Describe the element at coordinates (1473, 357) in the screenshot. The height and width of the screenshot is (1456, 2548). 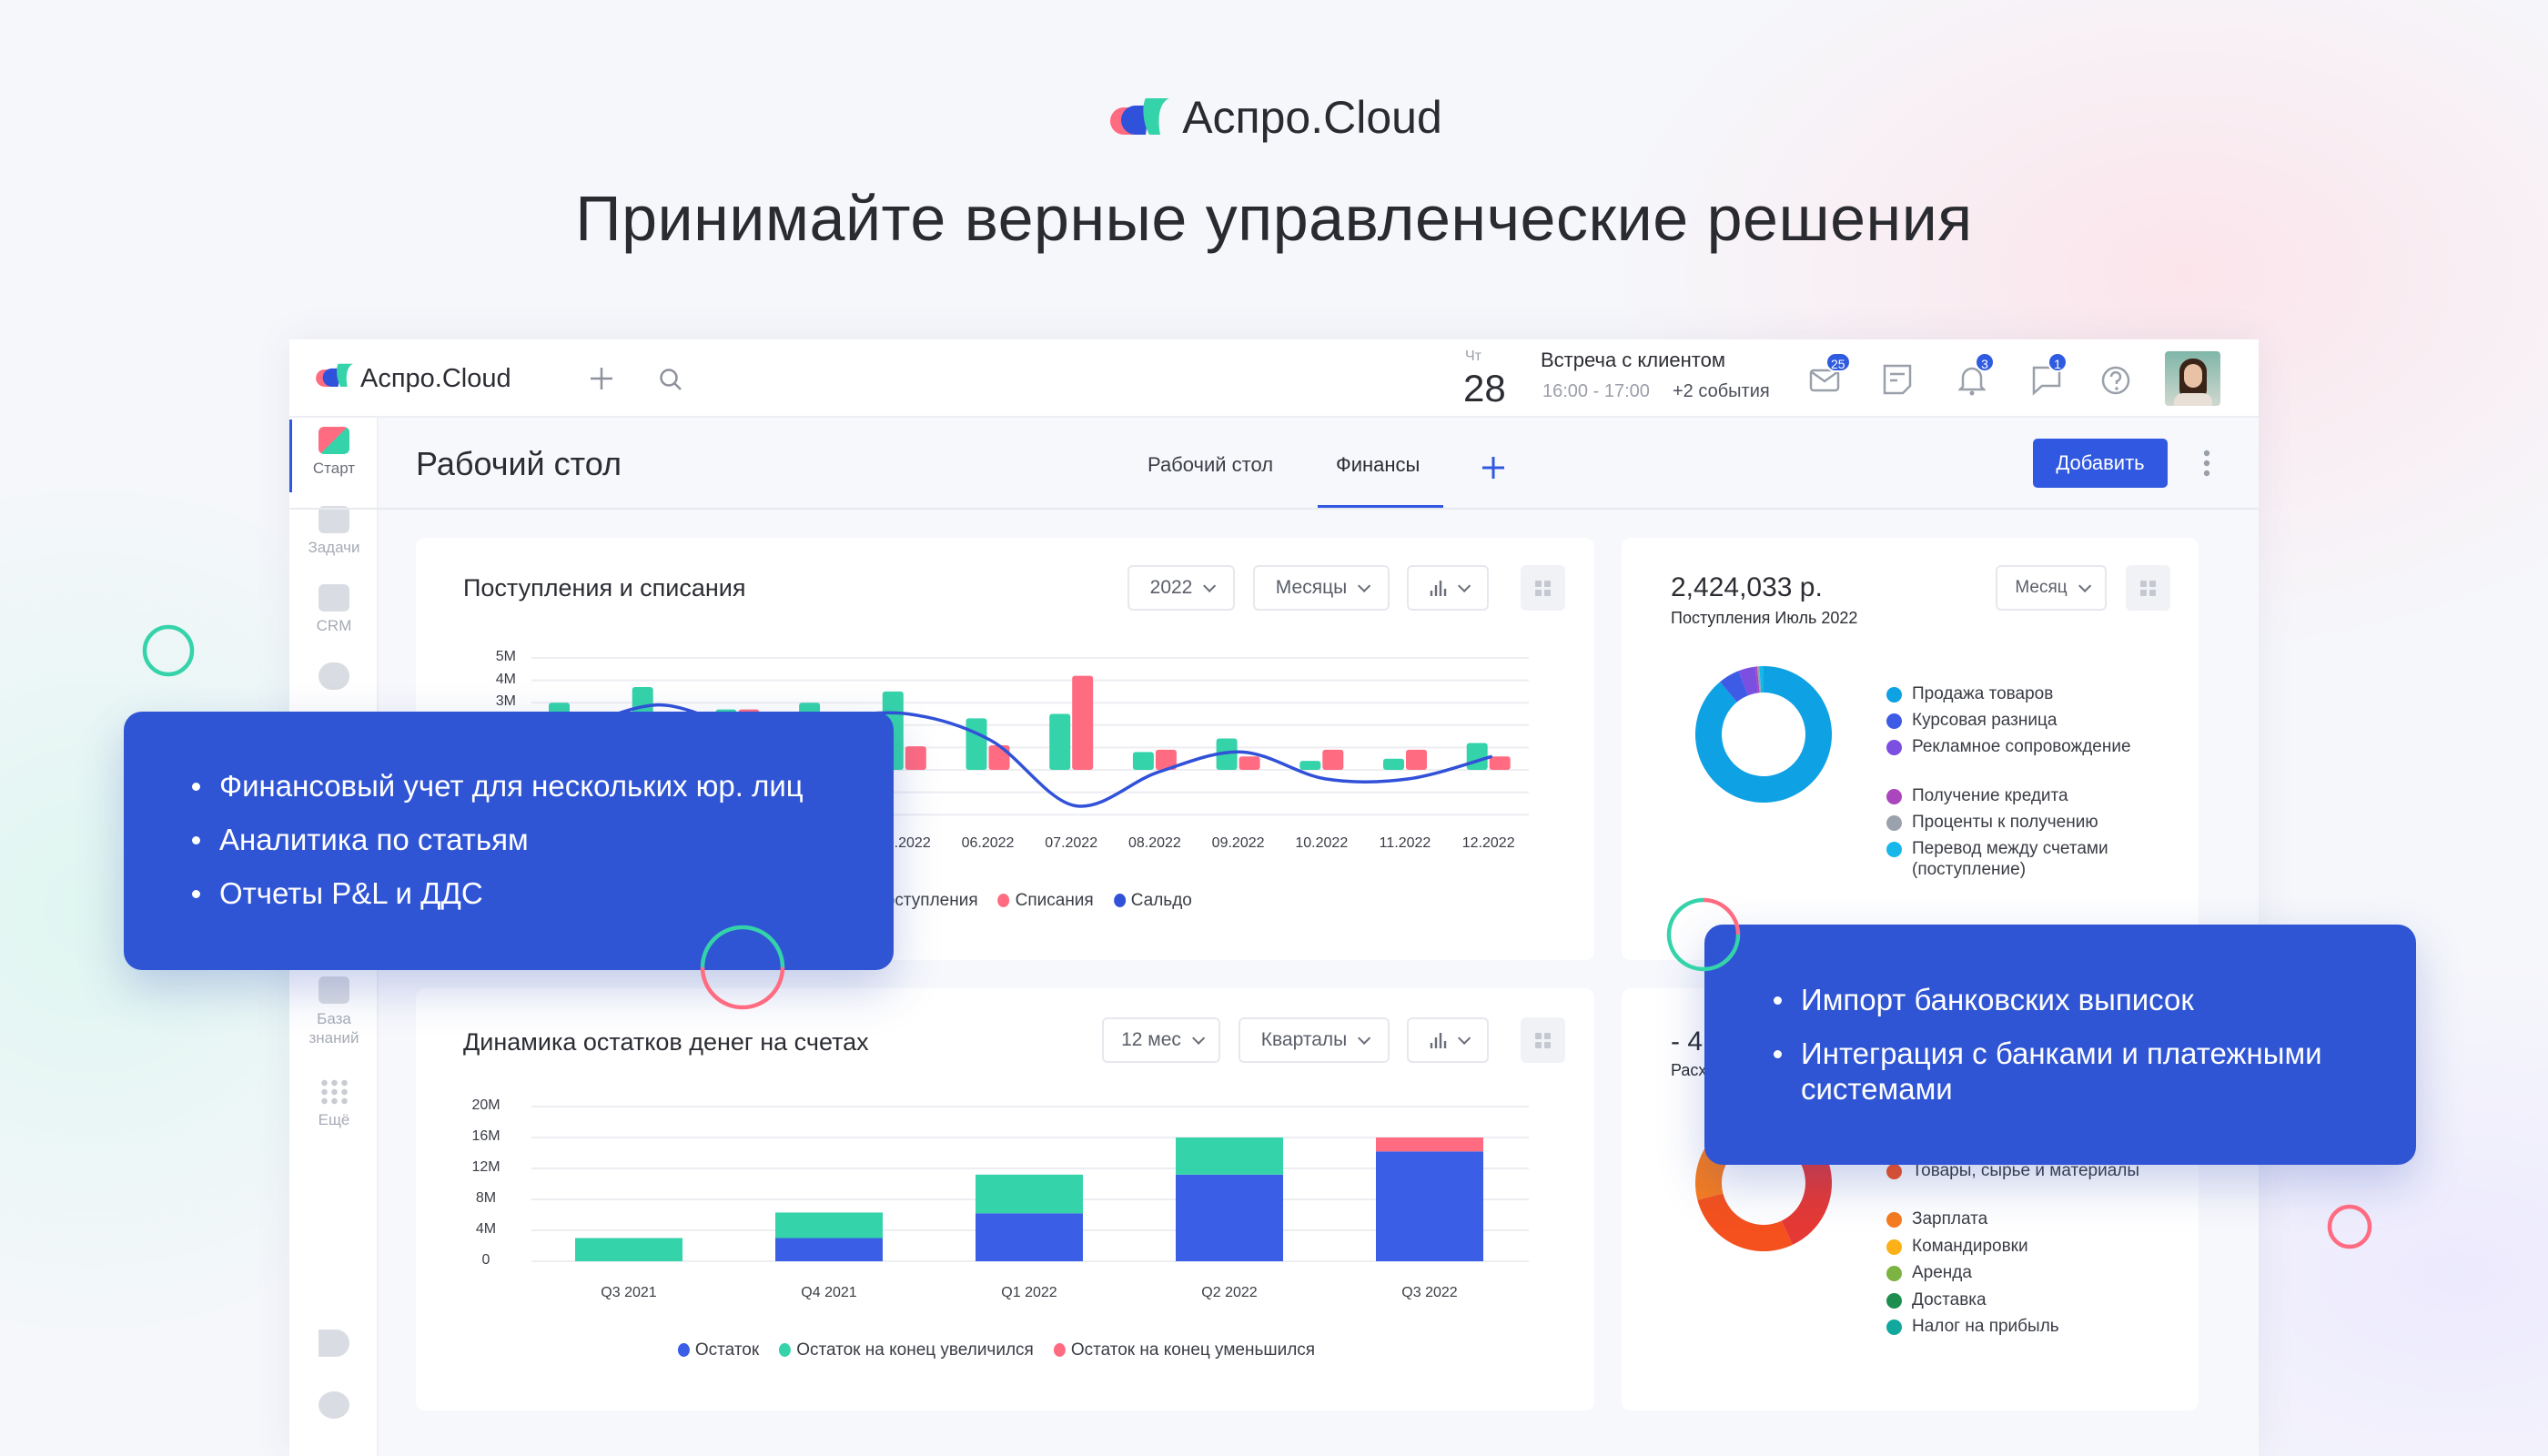
I see `calendar-day-name: Чт` at that location.